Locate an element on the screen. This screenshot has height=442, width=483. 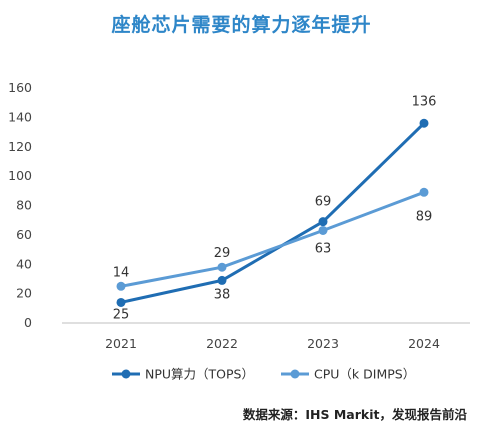
legend-label-cpu: CPU（k DIMPS） is located at coordinates (364, 374).